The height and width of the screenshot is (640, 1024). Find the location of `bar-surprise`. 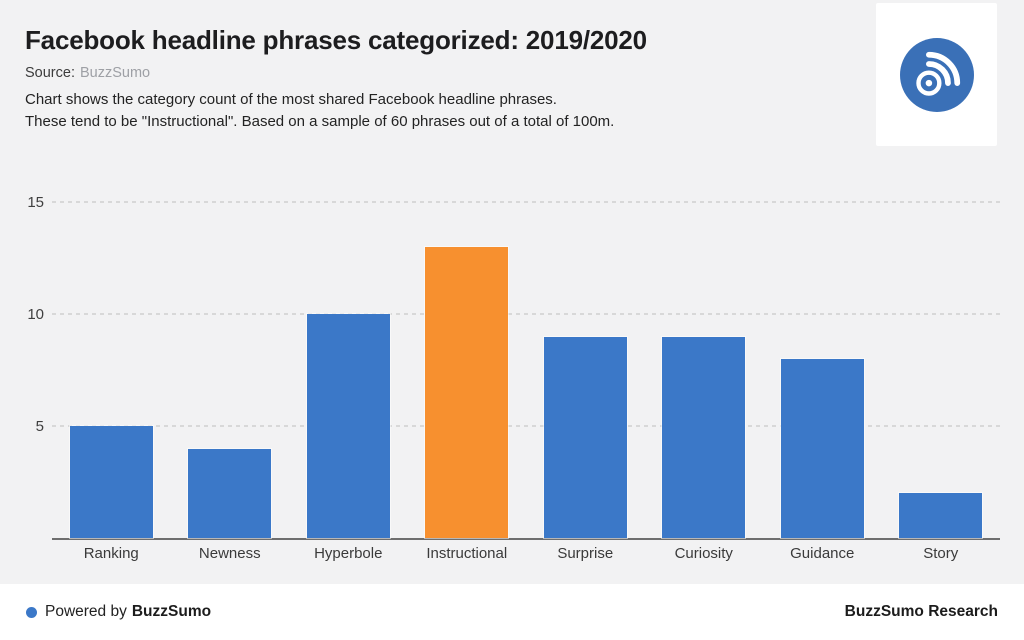

bar-surprise is located at coordinates (585, 437).